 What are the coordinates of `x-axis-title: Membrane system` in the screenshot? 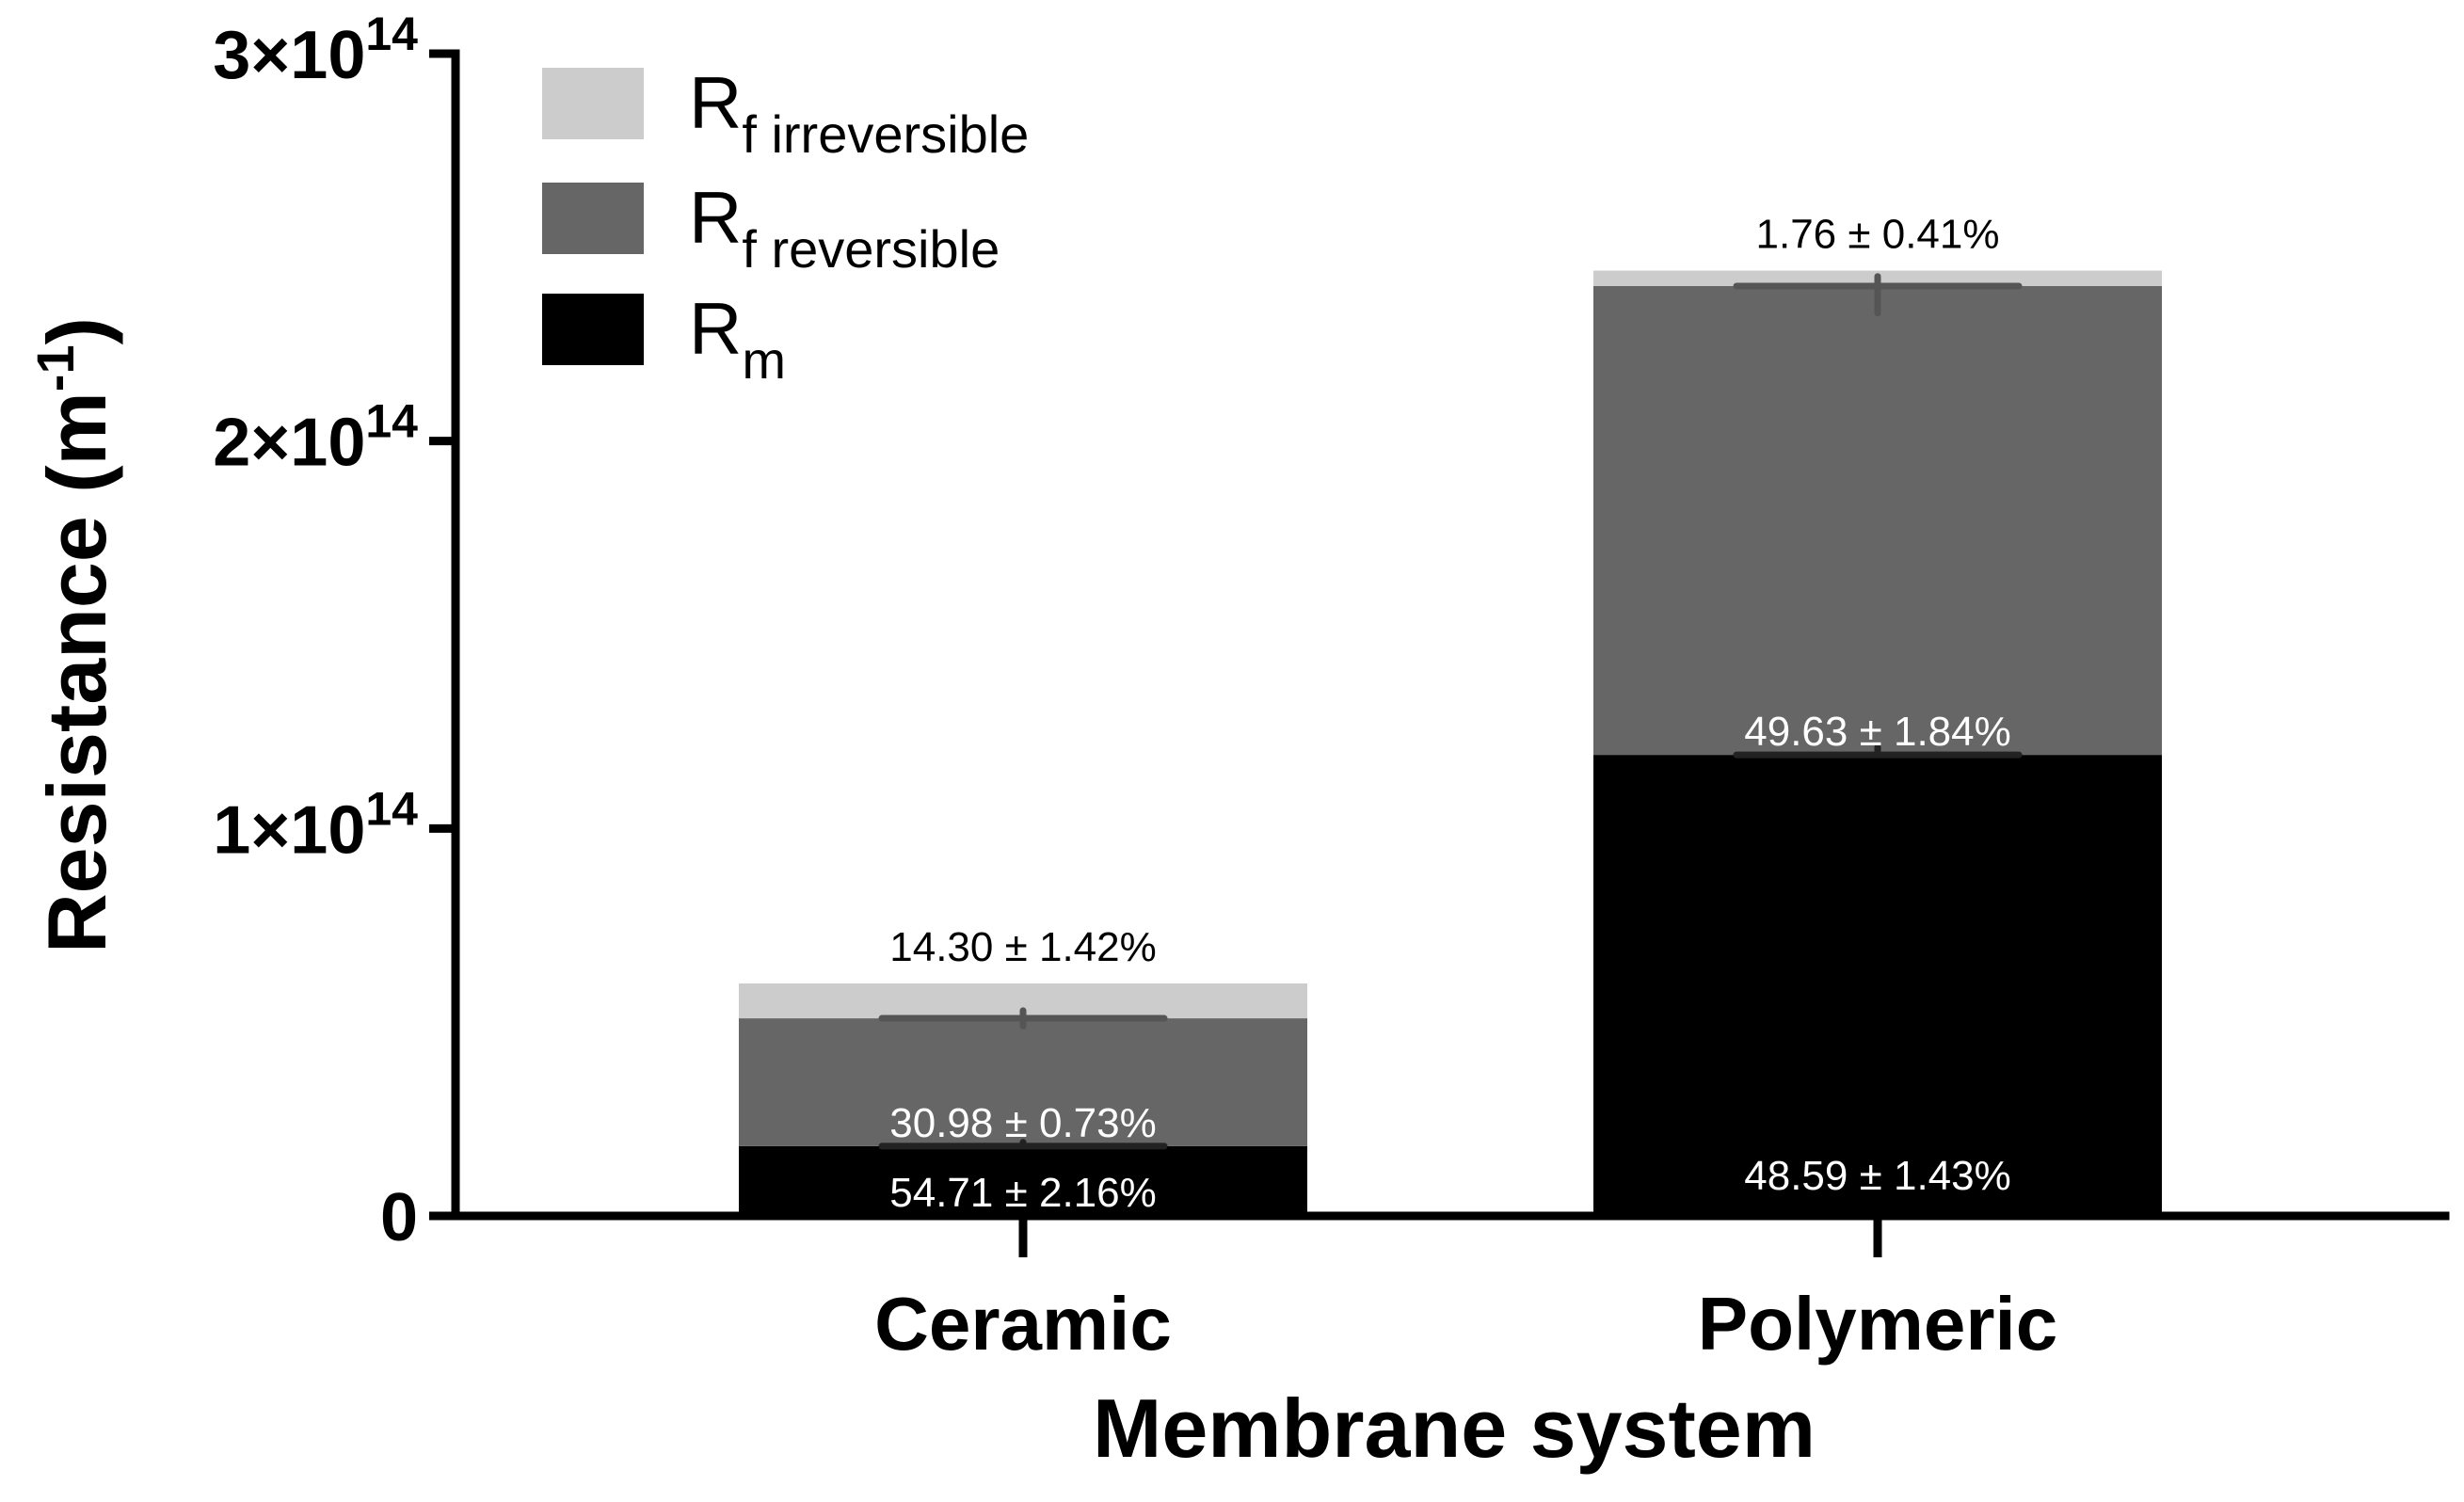 It's located at (1454, 1428).